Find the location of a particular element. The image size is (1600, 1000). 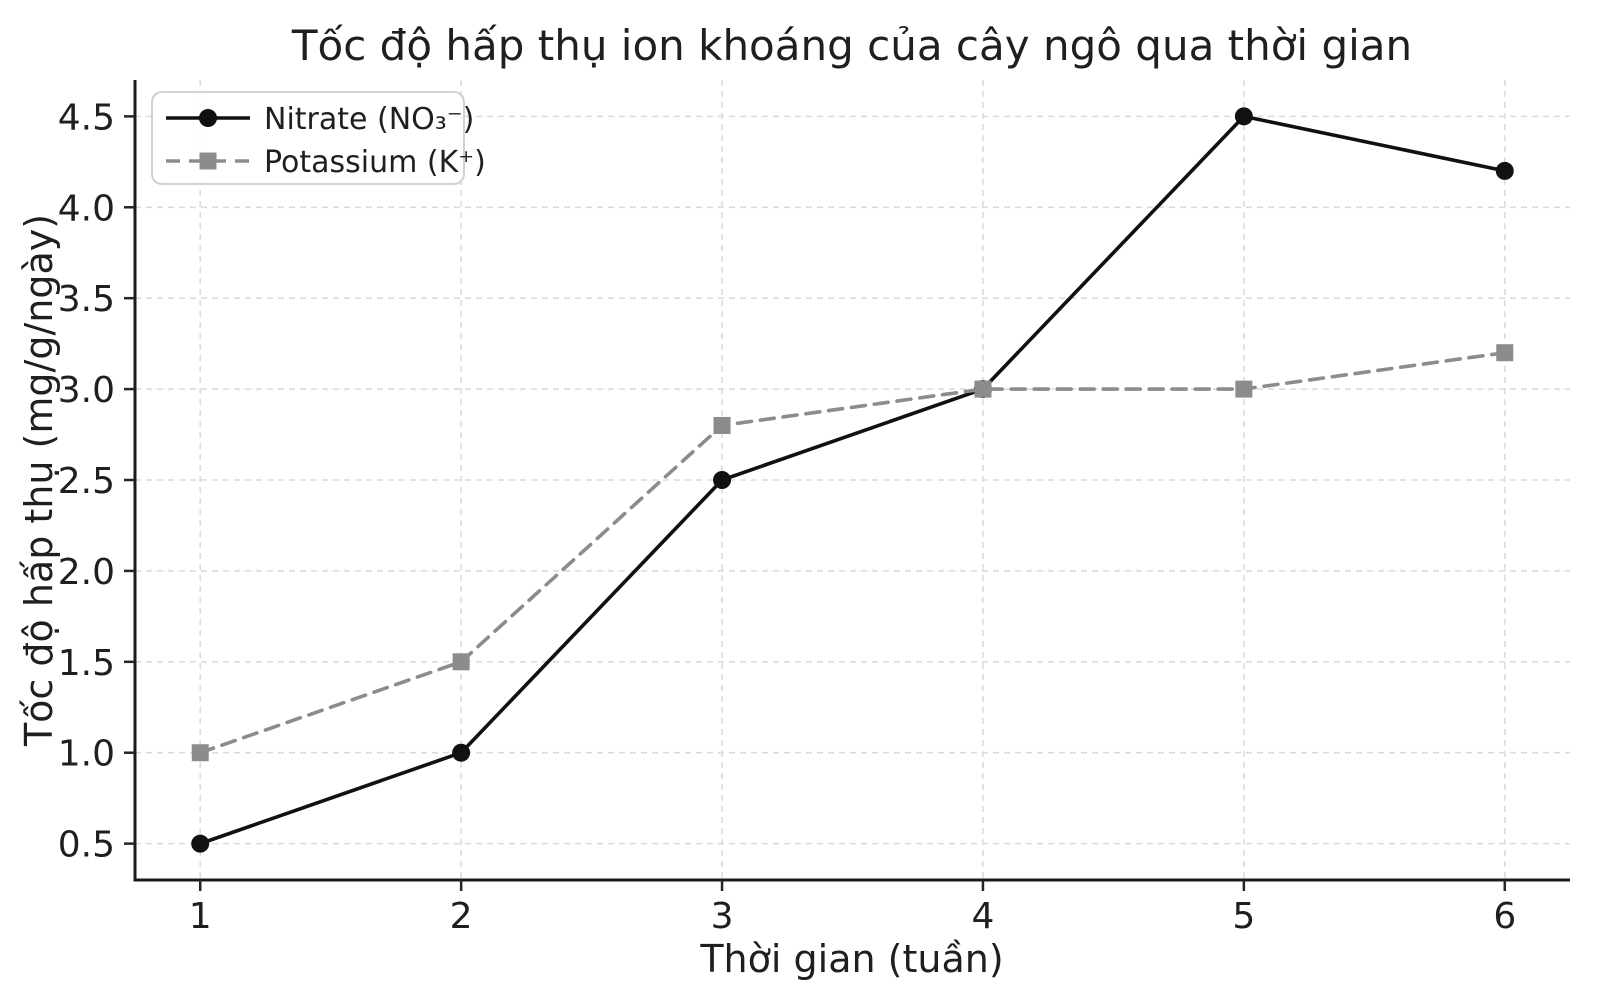

x-tick-label: 4 is located at coordinates (983, 916).